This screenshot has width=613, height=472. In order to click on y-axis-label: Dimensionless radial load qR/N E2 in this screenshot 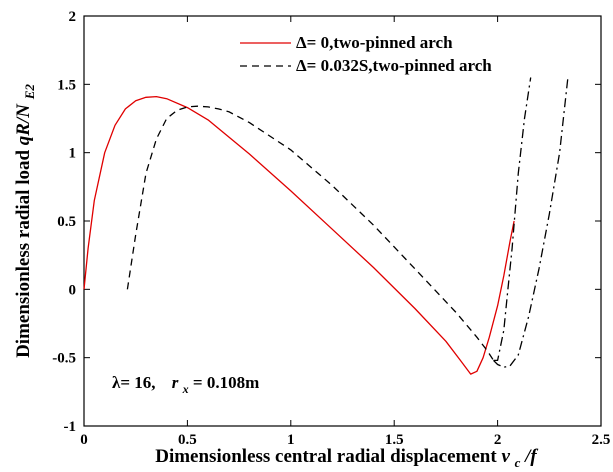, I will do `click(25, 221)`.